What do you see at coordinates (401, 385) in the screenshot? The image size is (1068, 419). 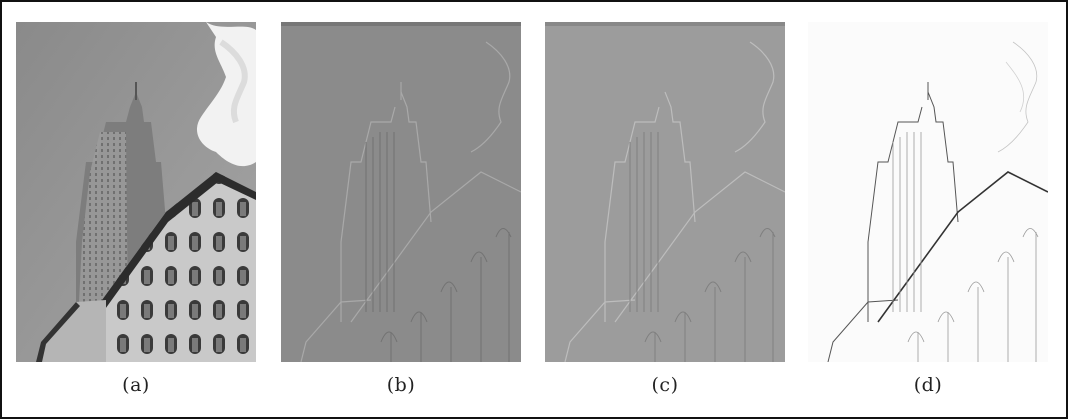 I see `caption-b: (b)` at bounding box center [401, 385].